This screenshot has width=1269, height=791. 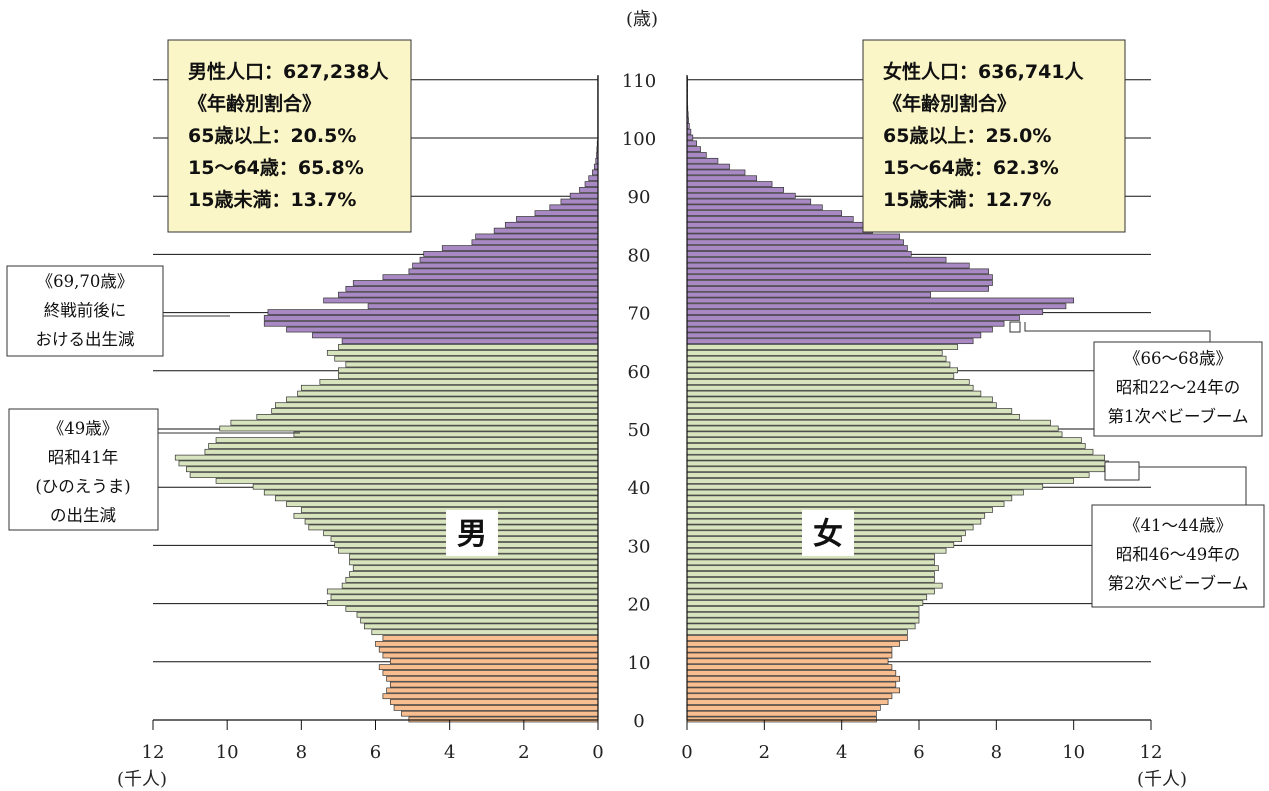 What do you see at coordinates (639, 488) in the screenshot?
I see `age-tick-label: 40` at bounding box center [639, 488].